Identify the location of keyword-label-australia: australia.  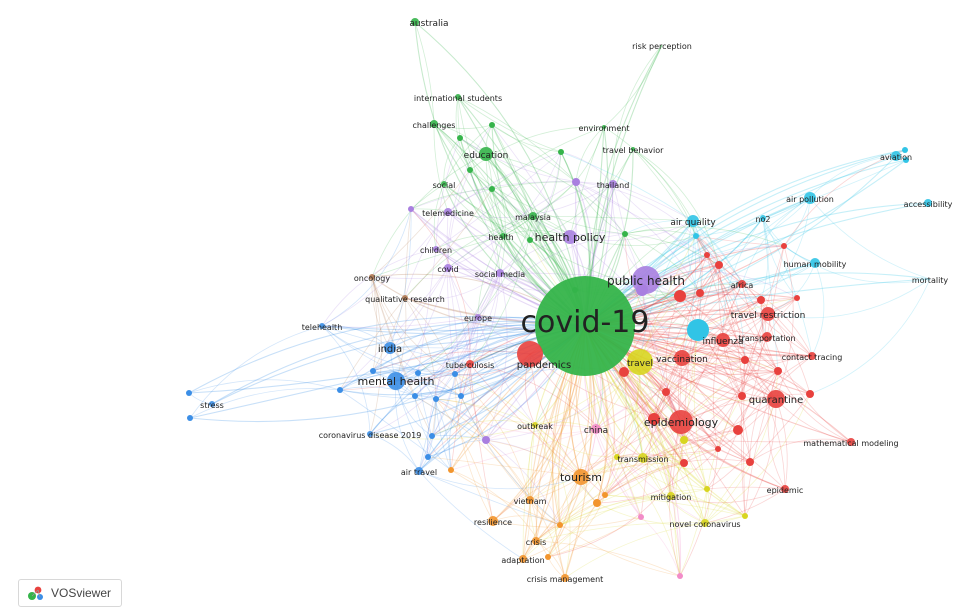
(428, 24).